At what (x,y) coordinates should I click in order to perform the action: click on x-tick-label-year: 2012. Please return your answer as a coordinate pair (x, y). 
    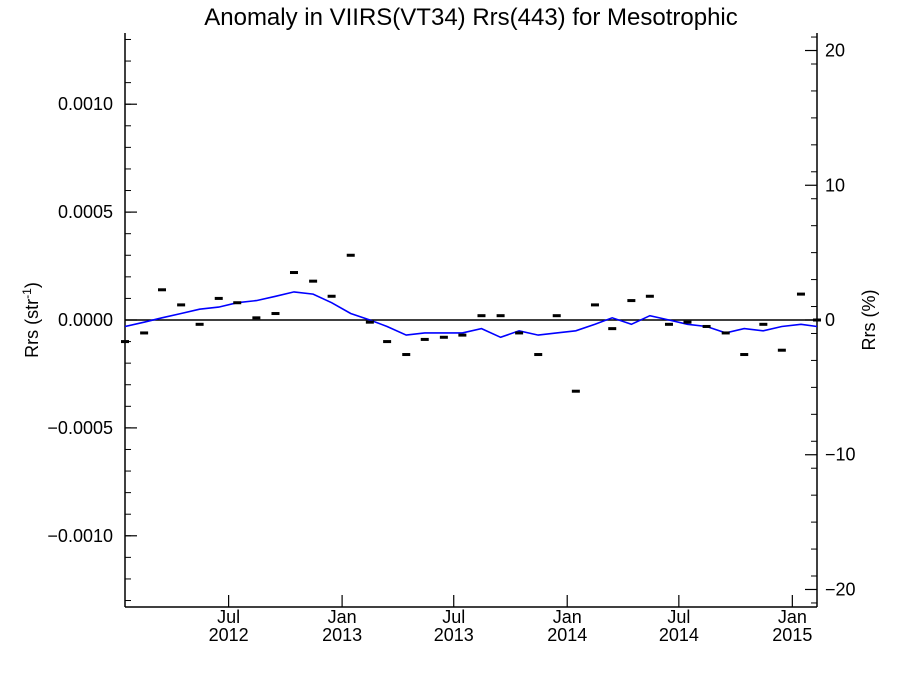
    Looking at the image, I should click on (229, 635).